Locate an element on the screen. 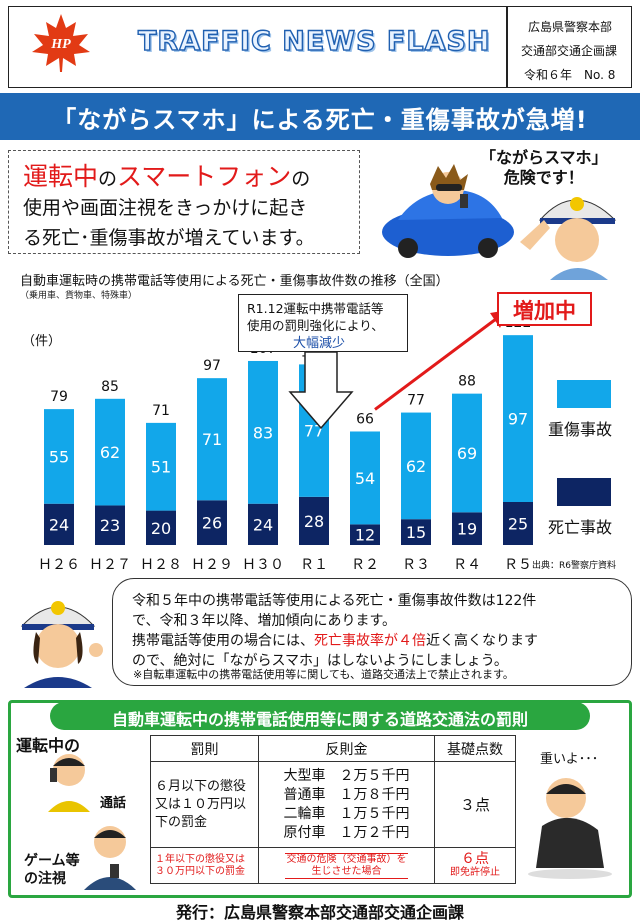 The width and height of the screenshot is (640, 923). fine-row: 原付車 １万２千円 is located at coordinates (346, 833).